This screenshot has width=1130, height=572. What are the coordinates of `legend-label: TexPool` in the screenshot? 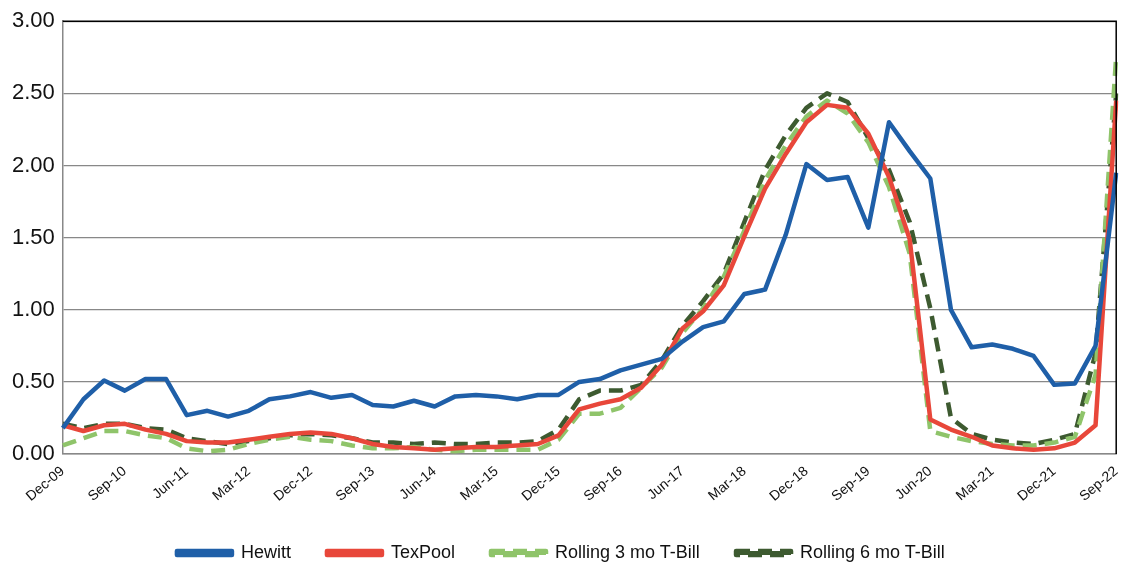 It's located at (422, 551).